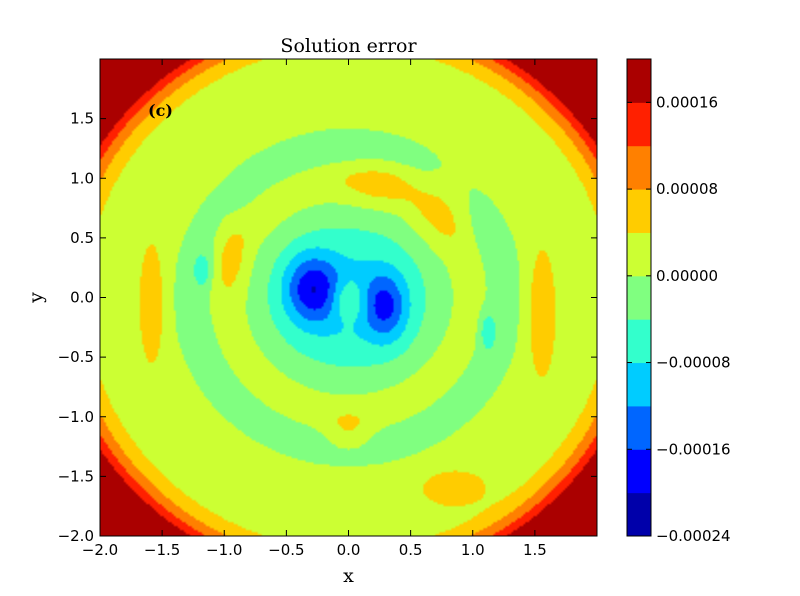 This screenshot has height=596, width=800. What do you see at coordinates (411, 550) in the screenshot?
I see `x-tick-label: 0.5` at bounding box center [411, 550].